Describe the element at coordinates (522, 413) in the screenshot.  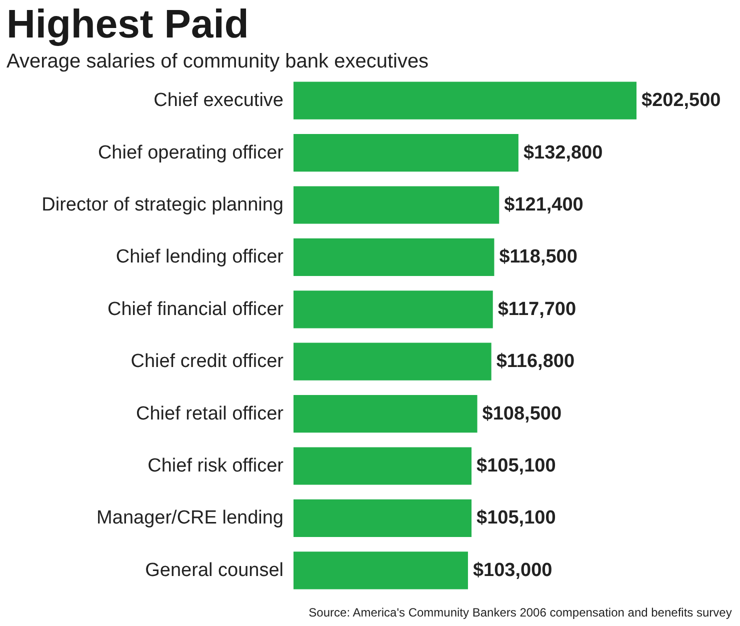
I see `data-label: $108,500` at that location.